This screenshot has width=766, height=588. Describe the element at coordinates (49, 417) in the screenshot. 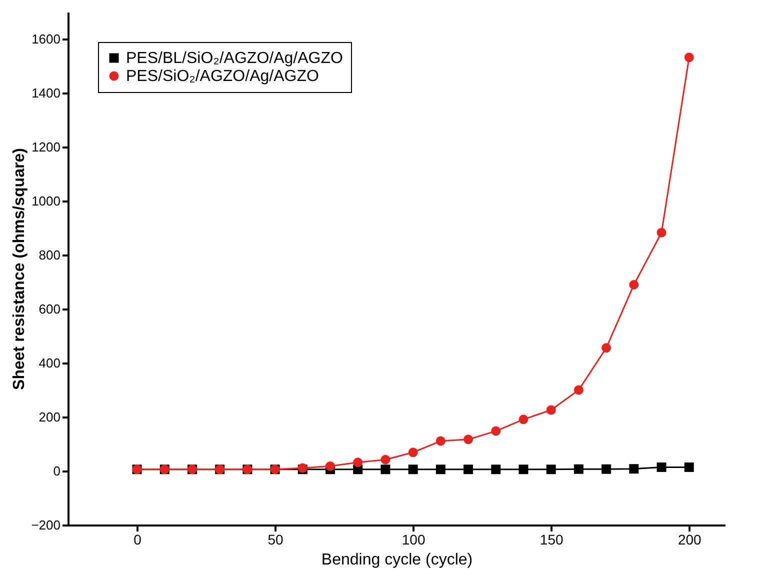

I see `y-tick-label: 200` at that location.